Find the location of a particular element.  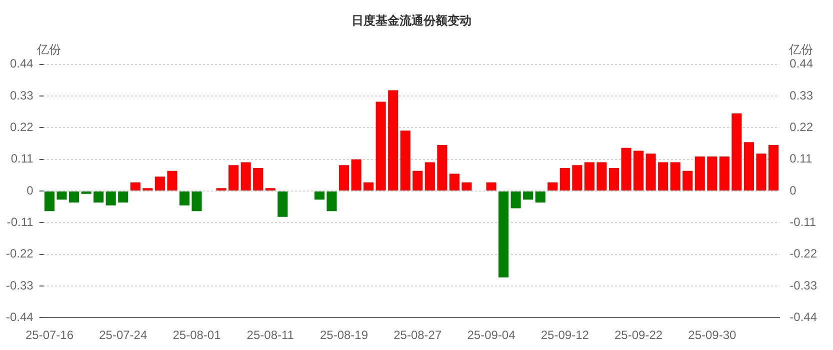

y2-tick-label: -0.22 is located at coordinates (804, 253).